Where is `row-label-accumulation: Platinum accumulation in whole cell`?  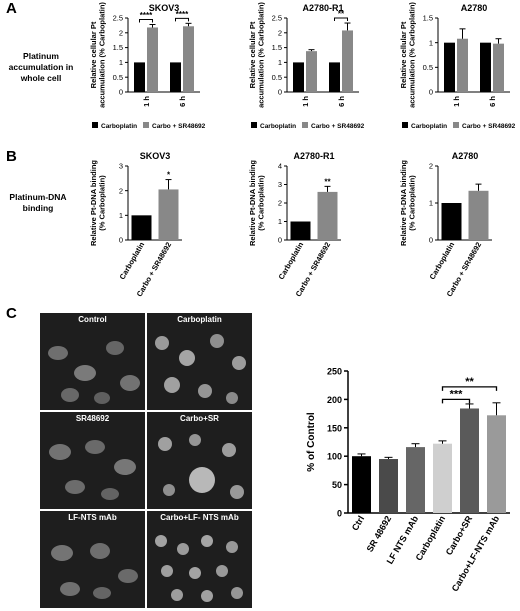 row-label-accumulation: Platinum accumulation in whole cell is located at coordinates (41, 67).